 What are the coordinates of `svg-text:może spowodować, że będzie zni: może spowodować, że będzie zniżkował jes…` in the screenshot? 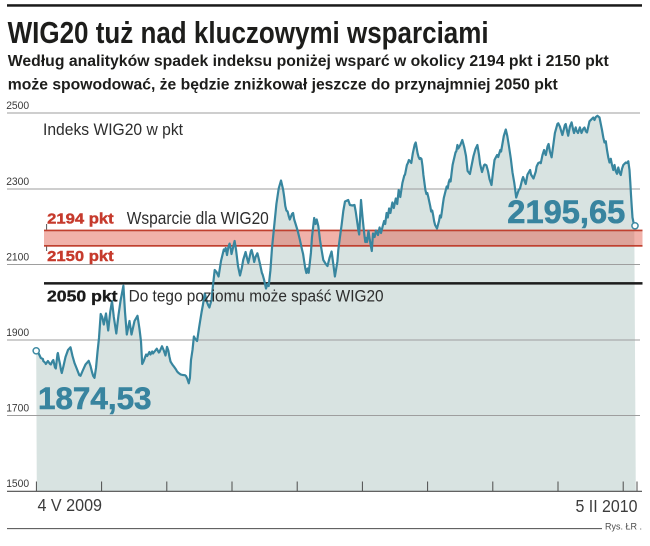 It's located at (283, 84).